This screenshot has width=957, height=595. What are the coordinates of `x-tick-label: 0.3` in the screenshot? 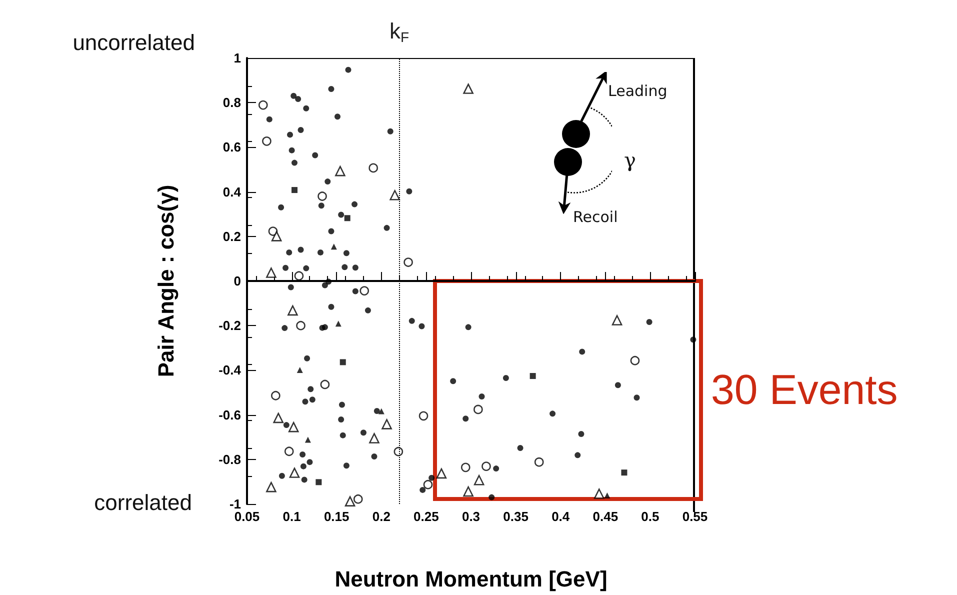 It's located at (471, 516).